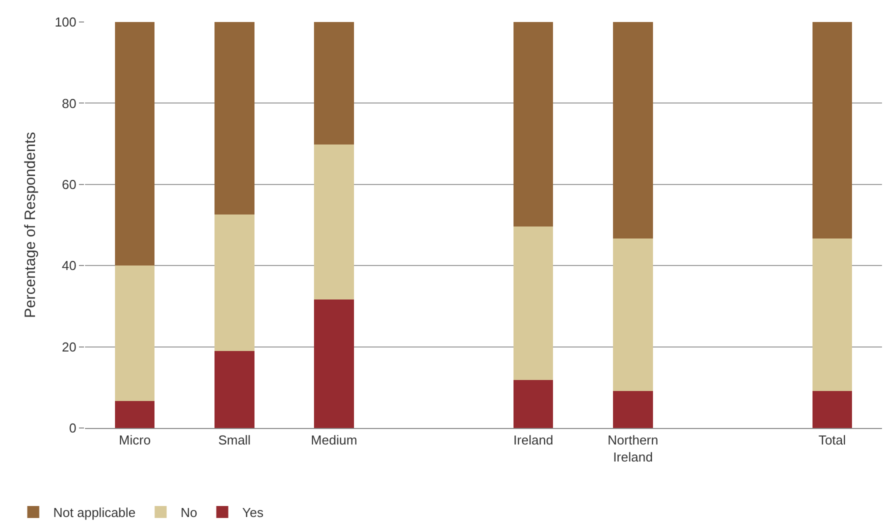 This screenshot has height=529, width=884. I want to click on y-tick-label: 60, so click(69, 184).